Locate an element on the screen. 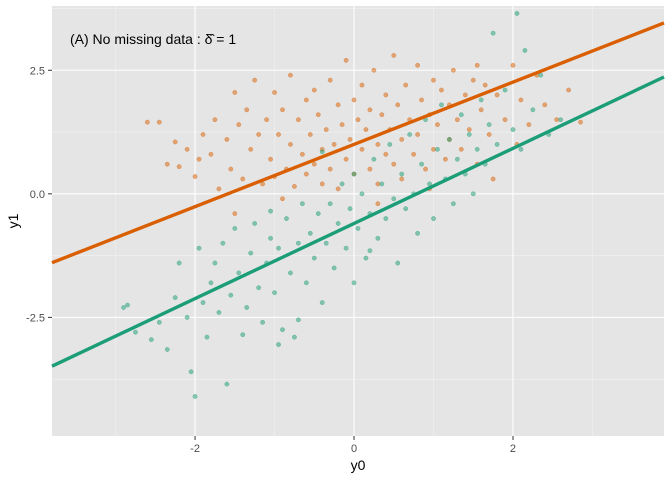  x-axis: -2 0 2 is located at coordinates (353, 445).